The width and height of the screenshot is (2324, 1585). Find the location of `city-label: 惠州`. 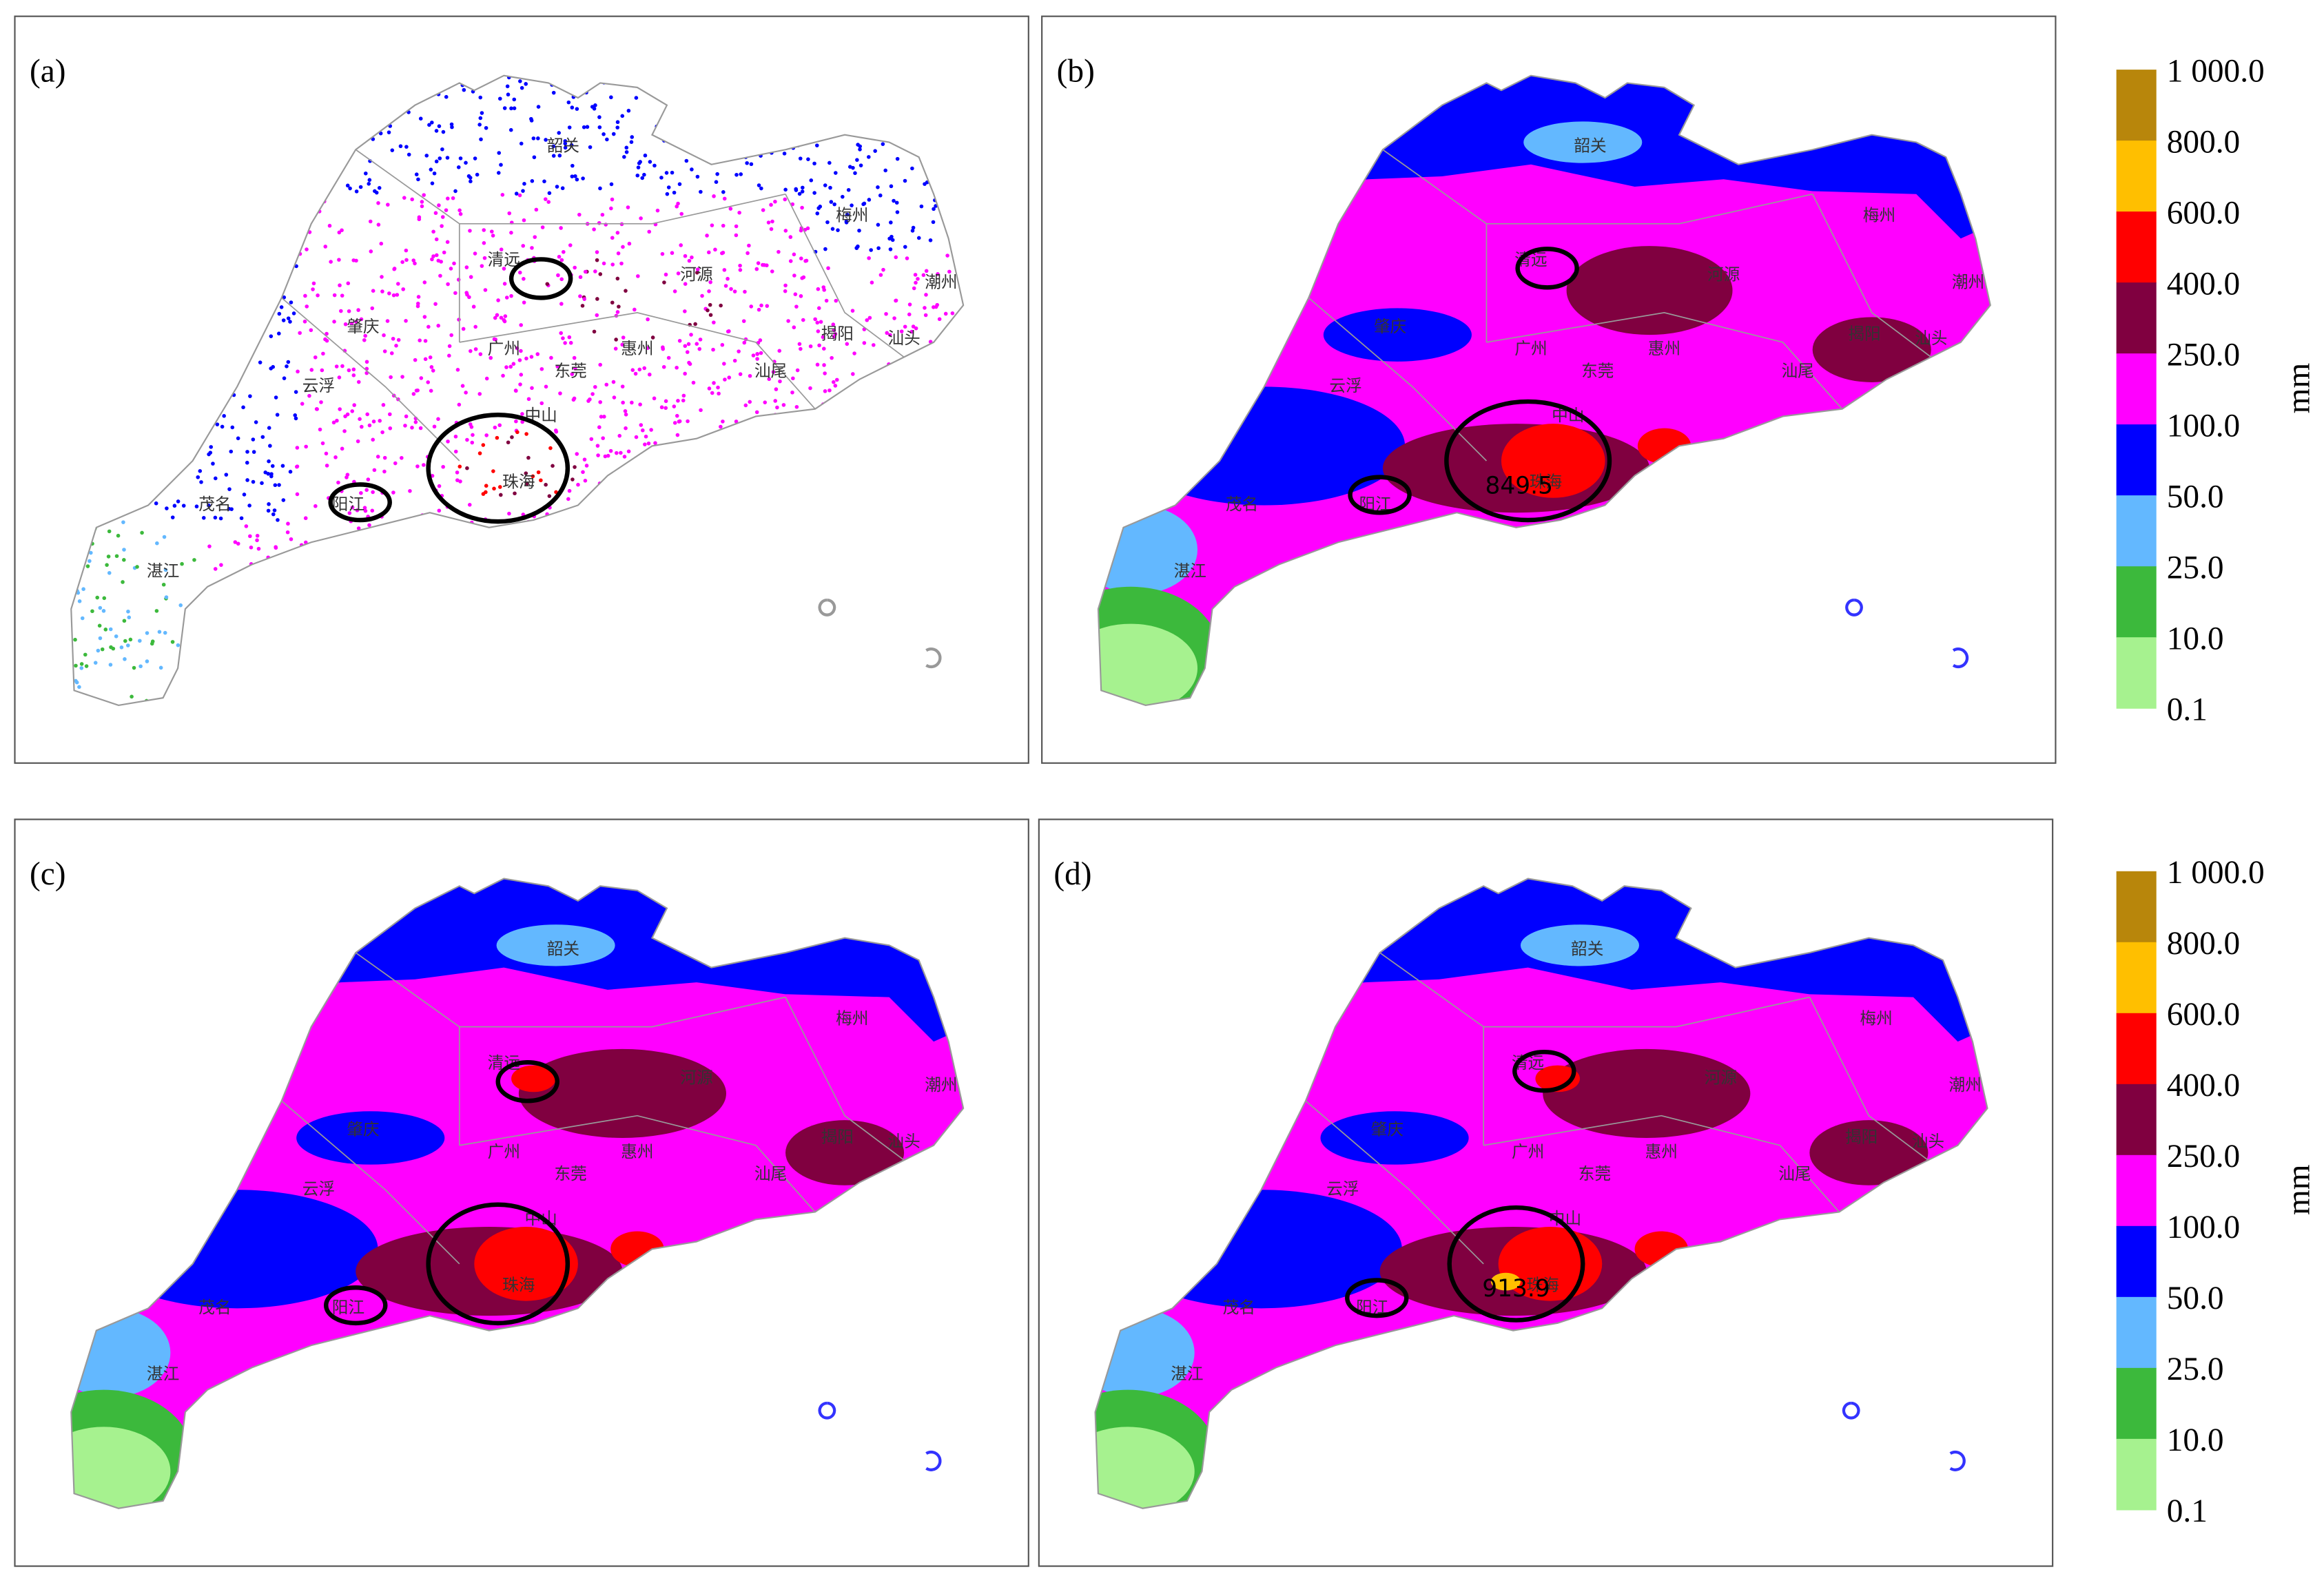

city-label: 惠州 is located at coordinates (1661, 1151).